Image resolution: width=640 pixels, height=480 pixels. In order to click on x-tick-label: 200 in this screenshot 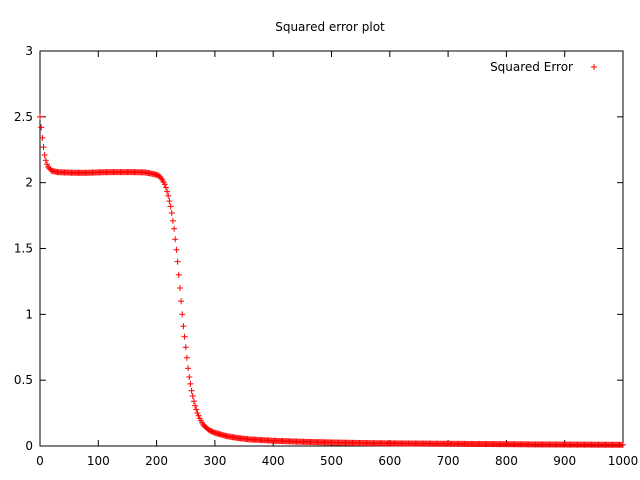, I will do `click(156, 461)`.